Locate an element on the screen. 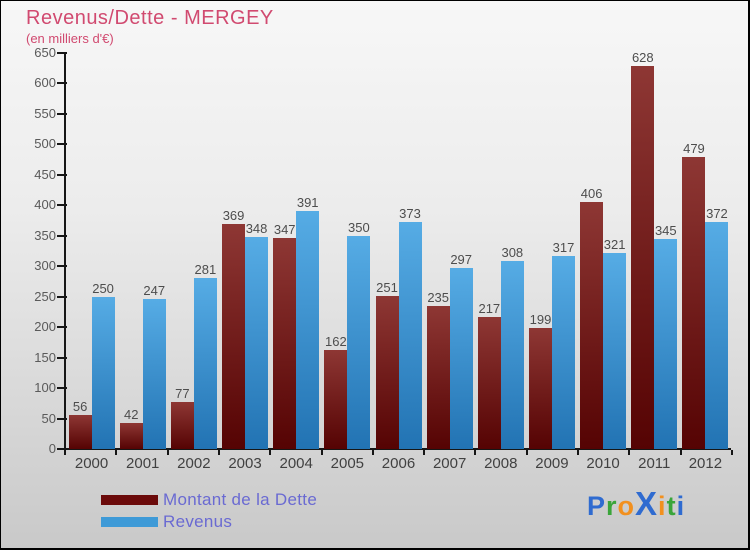 The height and width of the screenshot is (550, 750). legend-item: Montant de la Dette is located at coordinates (209, 500).